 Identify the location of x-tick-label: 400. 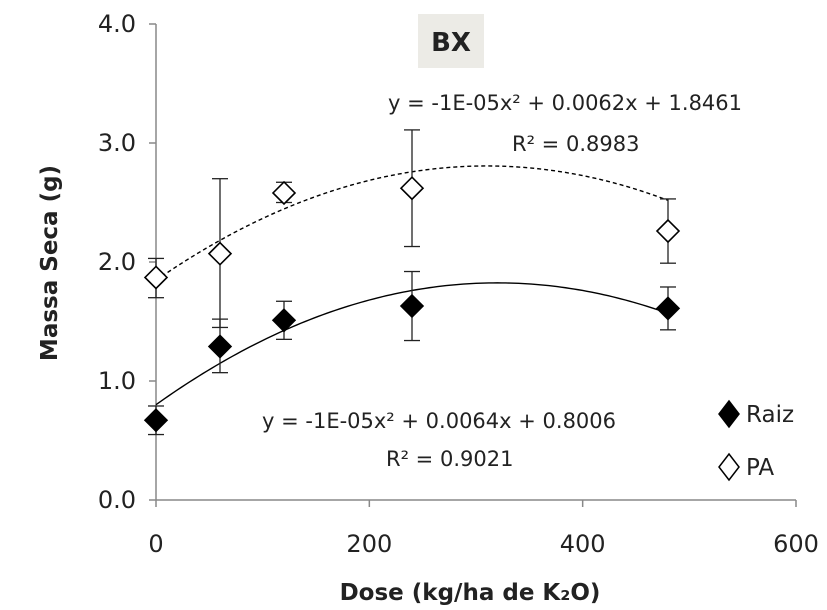
(583, 544).